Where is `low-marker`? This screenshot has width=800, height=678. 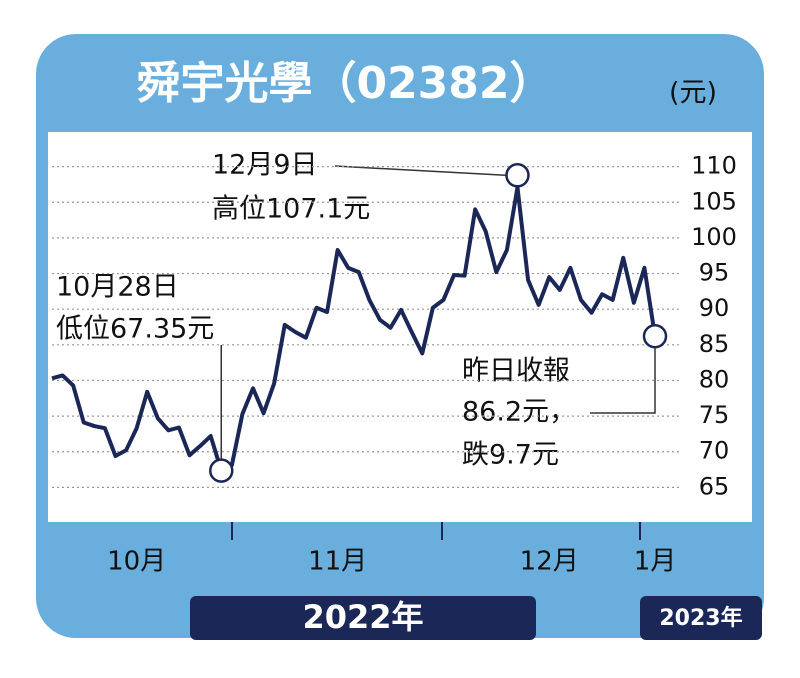
low-marker is located at coordinates (221, 470).